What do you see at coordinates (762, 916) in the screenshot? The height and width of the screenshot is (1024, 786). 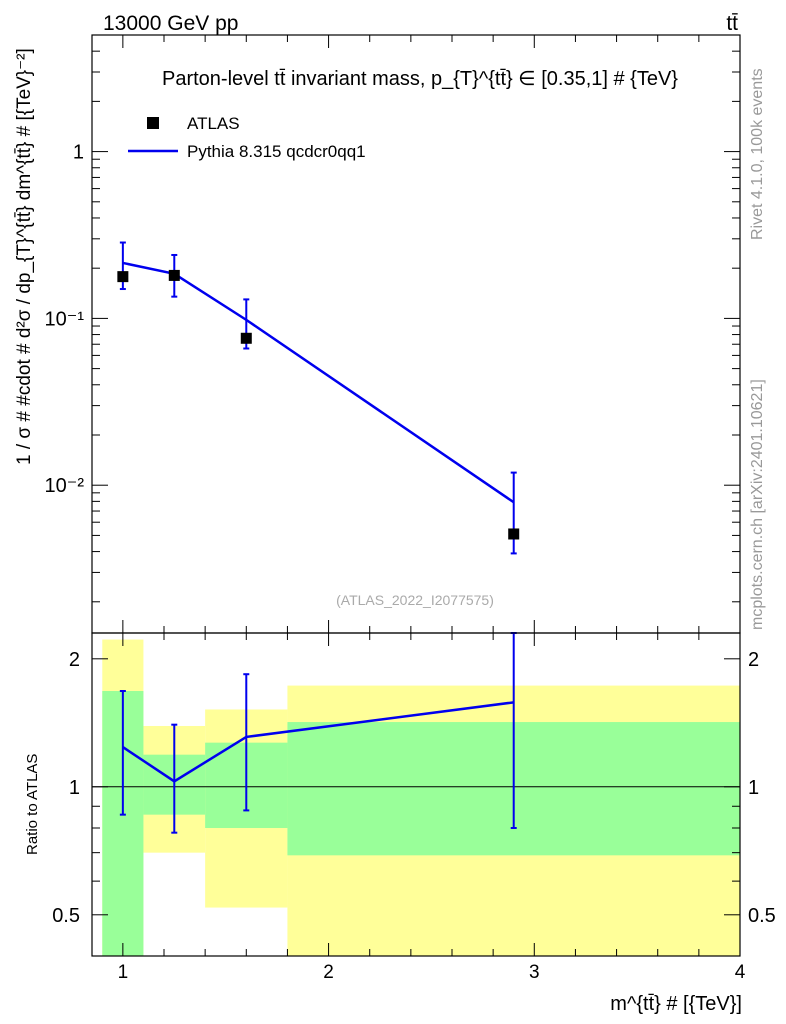 I see `ratio-y-tick-label-right: 0.5` at bounding box center [762, 916].